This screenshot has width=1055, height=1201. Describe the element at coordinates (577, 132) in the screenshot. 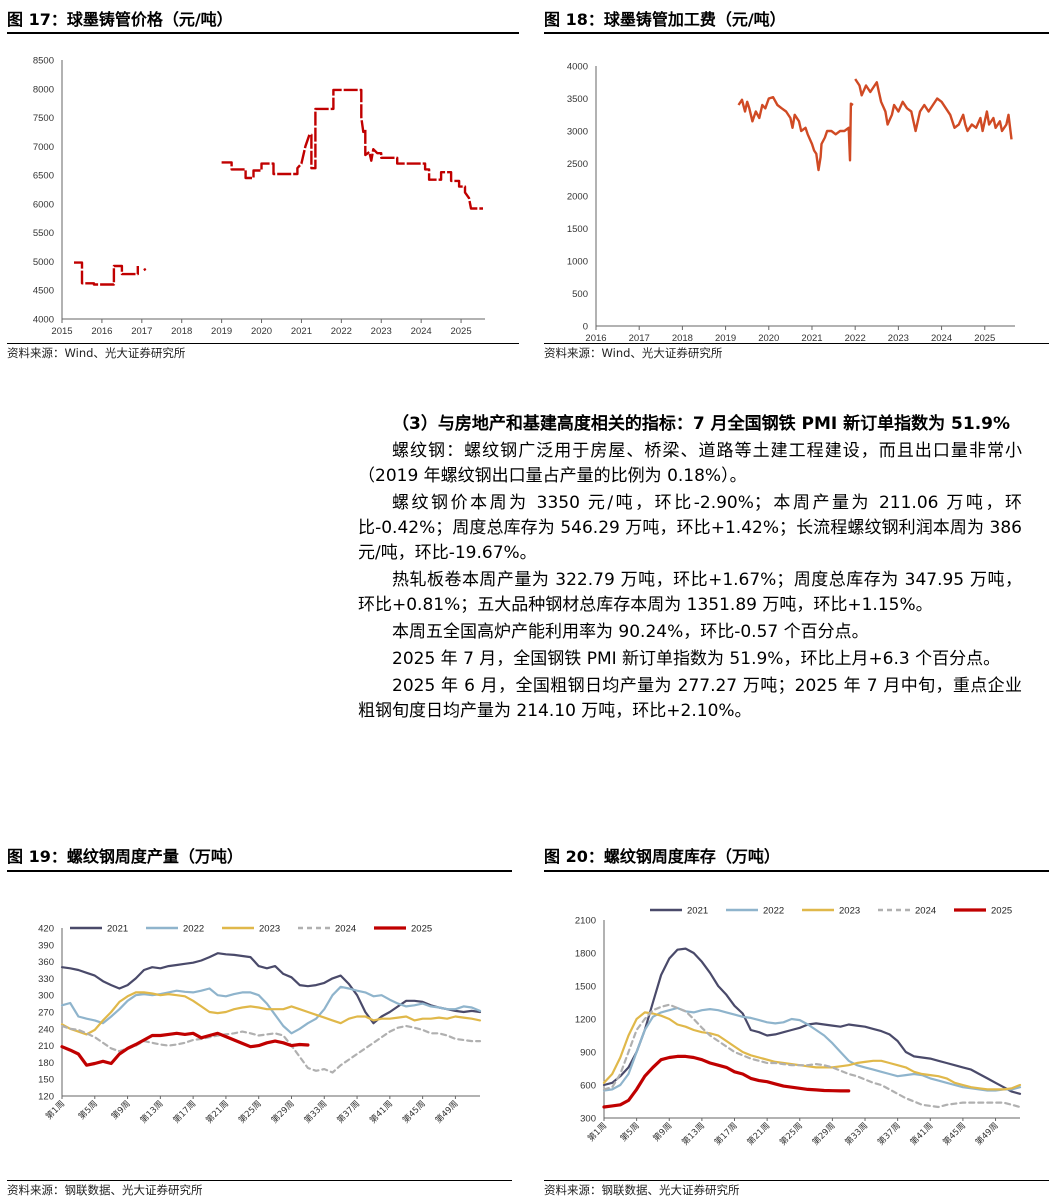

I see `fig18-ytick-label: 3000` at that location.